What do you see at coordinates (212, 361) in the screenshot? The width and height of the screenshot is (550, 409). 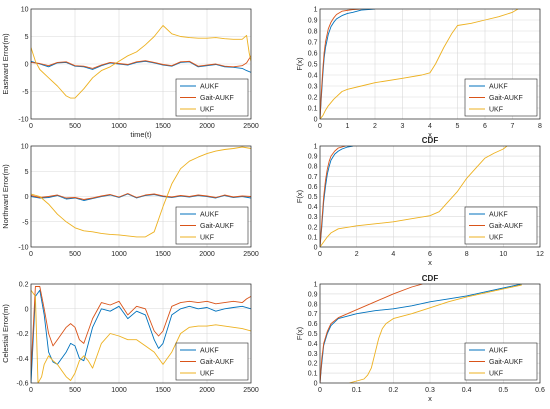 I see `legend: AUKF Gait-AUKF UKF` at bounding box center [212, 361].